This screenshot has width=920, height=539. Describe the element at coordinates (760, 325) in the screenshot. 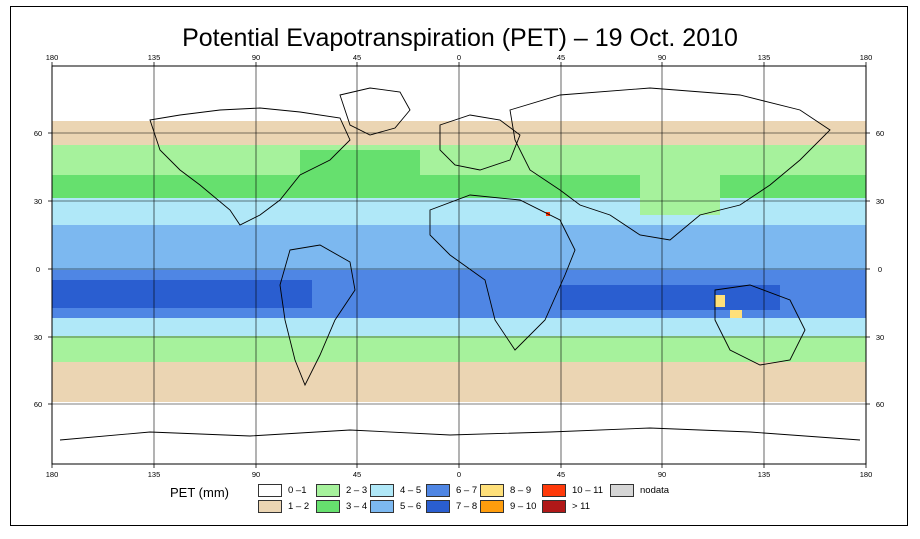

I see `australia-outline` at that location.